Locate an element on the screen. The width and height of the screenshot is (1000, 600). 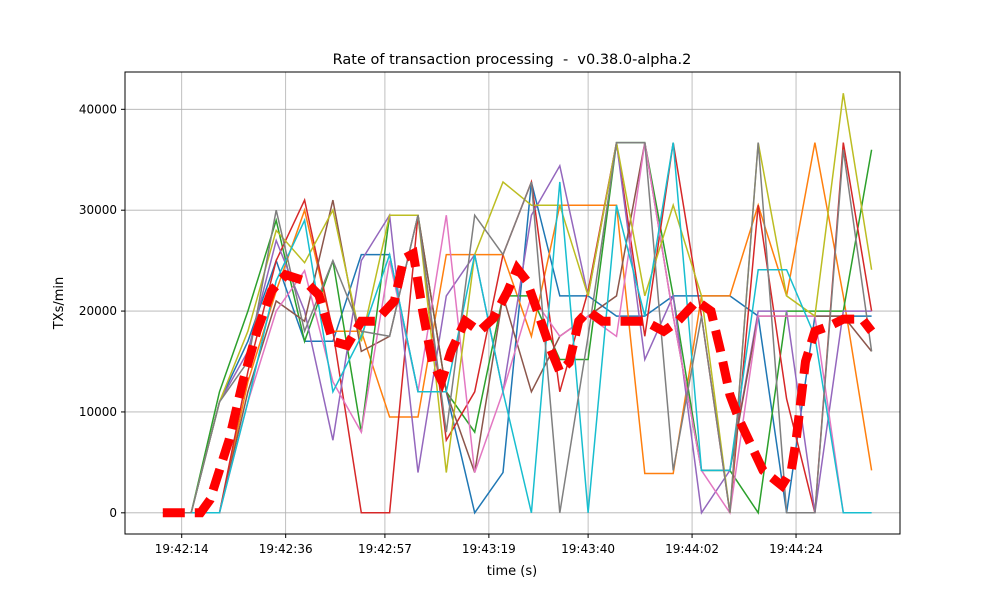
y-axis-label: TXs/min is located at coordinates (59, 304).